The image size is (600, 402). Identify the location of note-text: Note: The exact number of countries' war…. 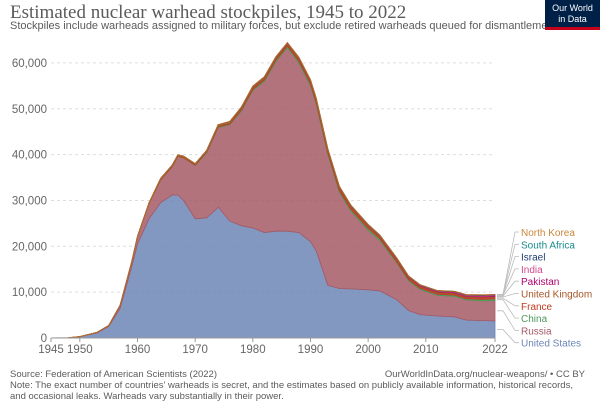
(291, 391).